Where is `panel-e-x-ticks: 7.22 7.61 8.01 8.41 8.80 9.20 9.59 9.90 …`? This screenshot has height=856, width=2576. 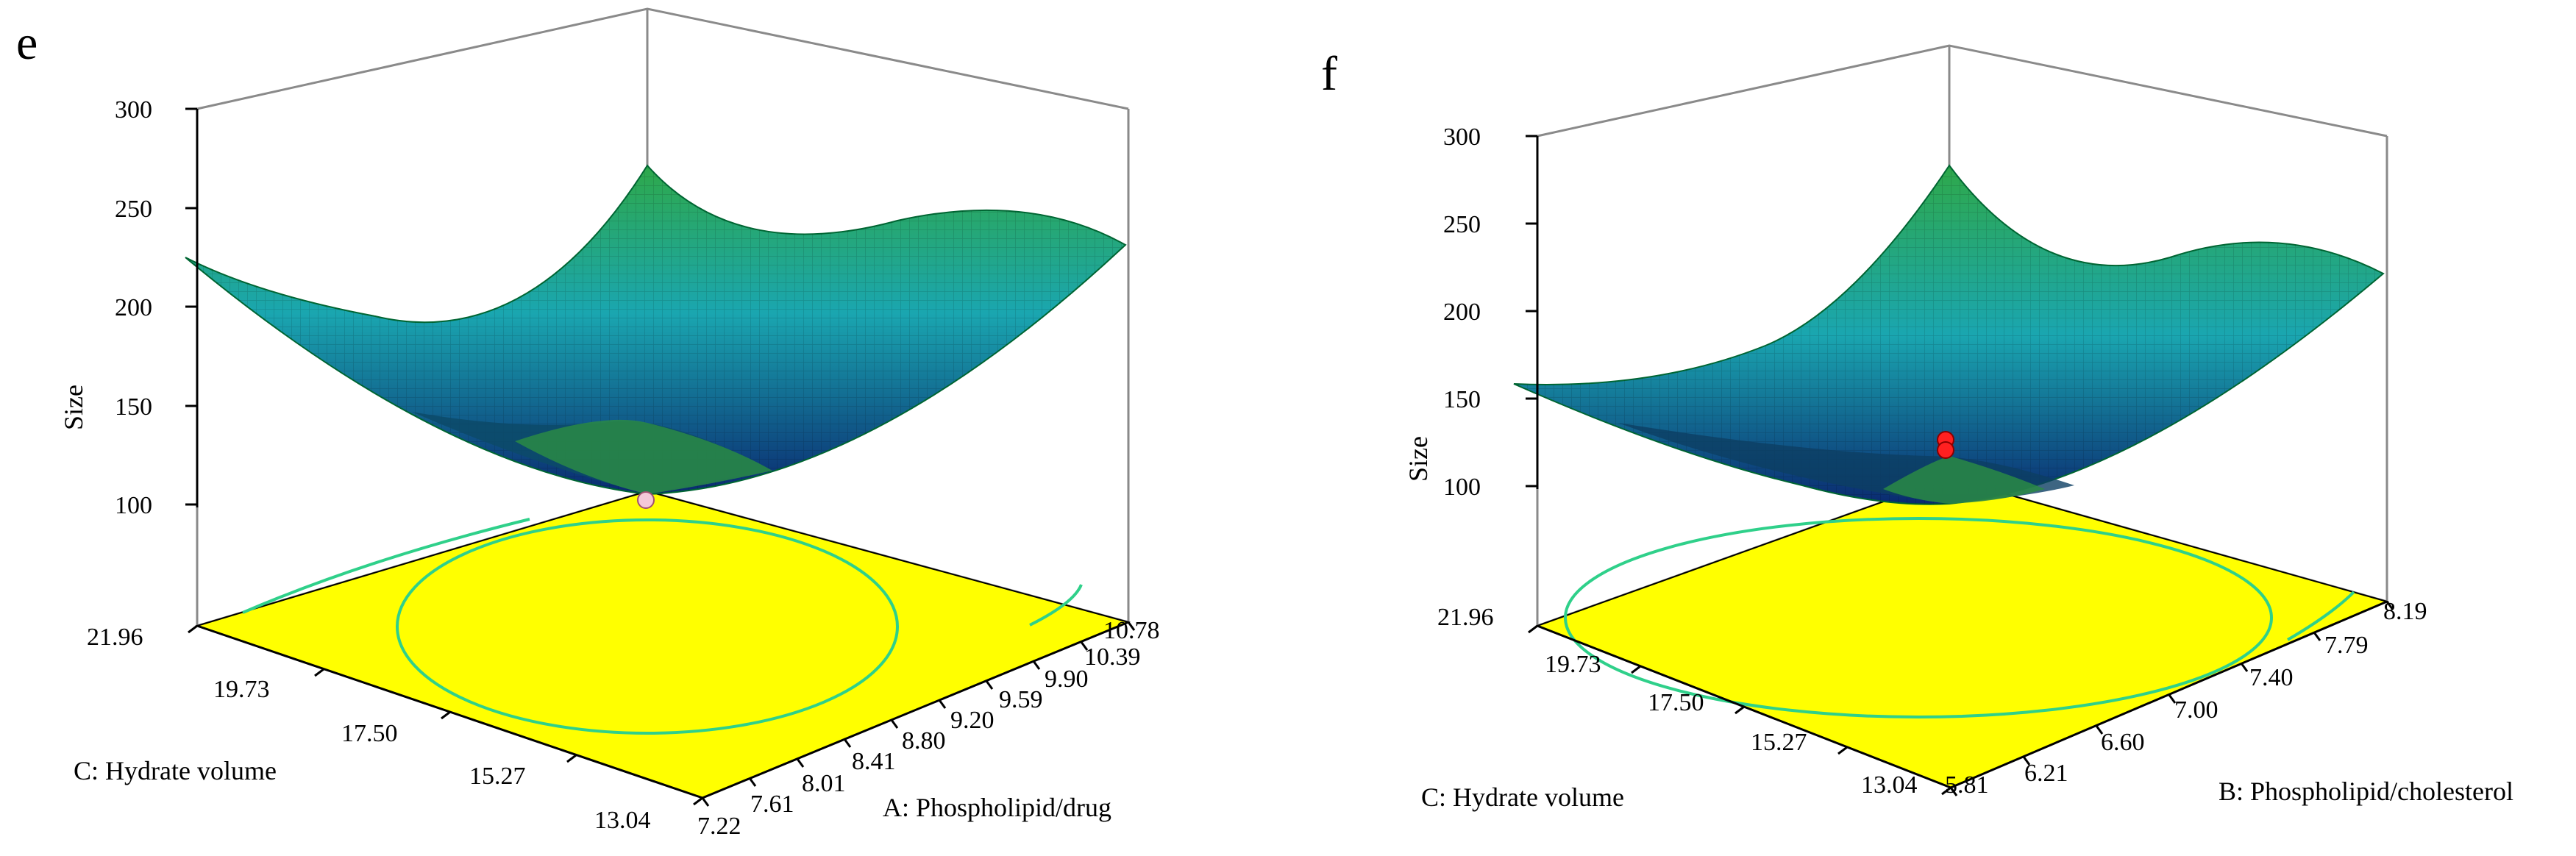 panel-e-x-ticks: 7.22 7.61 8.01 8.41 8.80 9.20 9.59 9.90 … is located at coordinates (928, 729).